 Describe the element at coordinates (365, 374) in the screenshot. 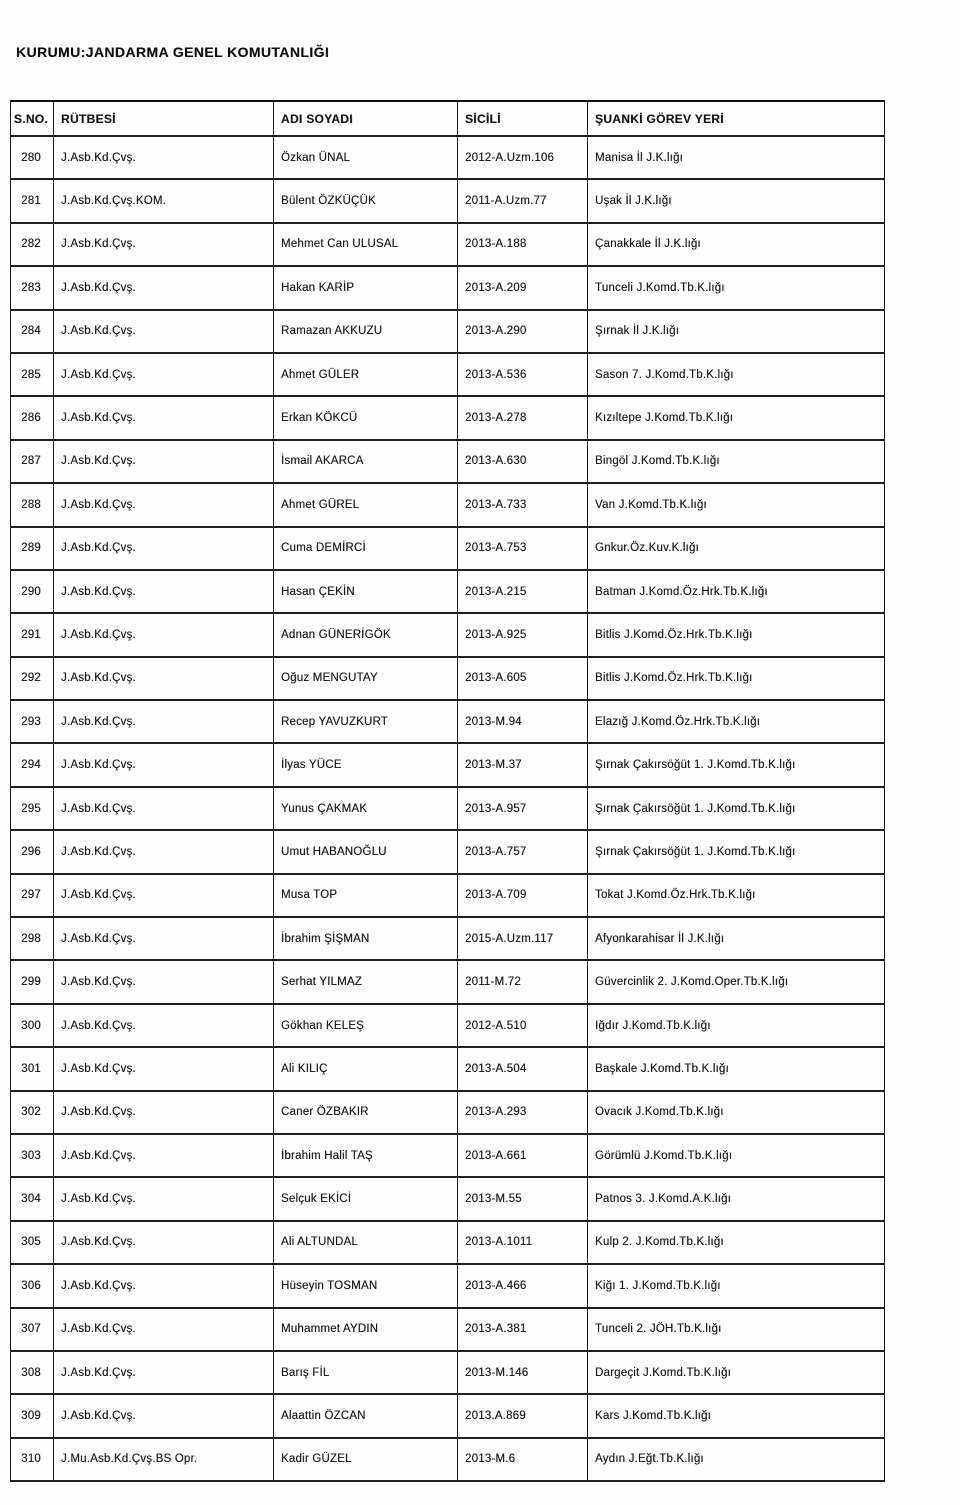

I see `cell-adi-soyadi: Ahmet GÜLER` at that location.